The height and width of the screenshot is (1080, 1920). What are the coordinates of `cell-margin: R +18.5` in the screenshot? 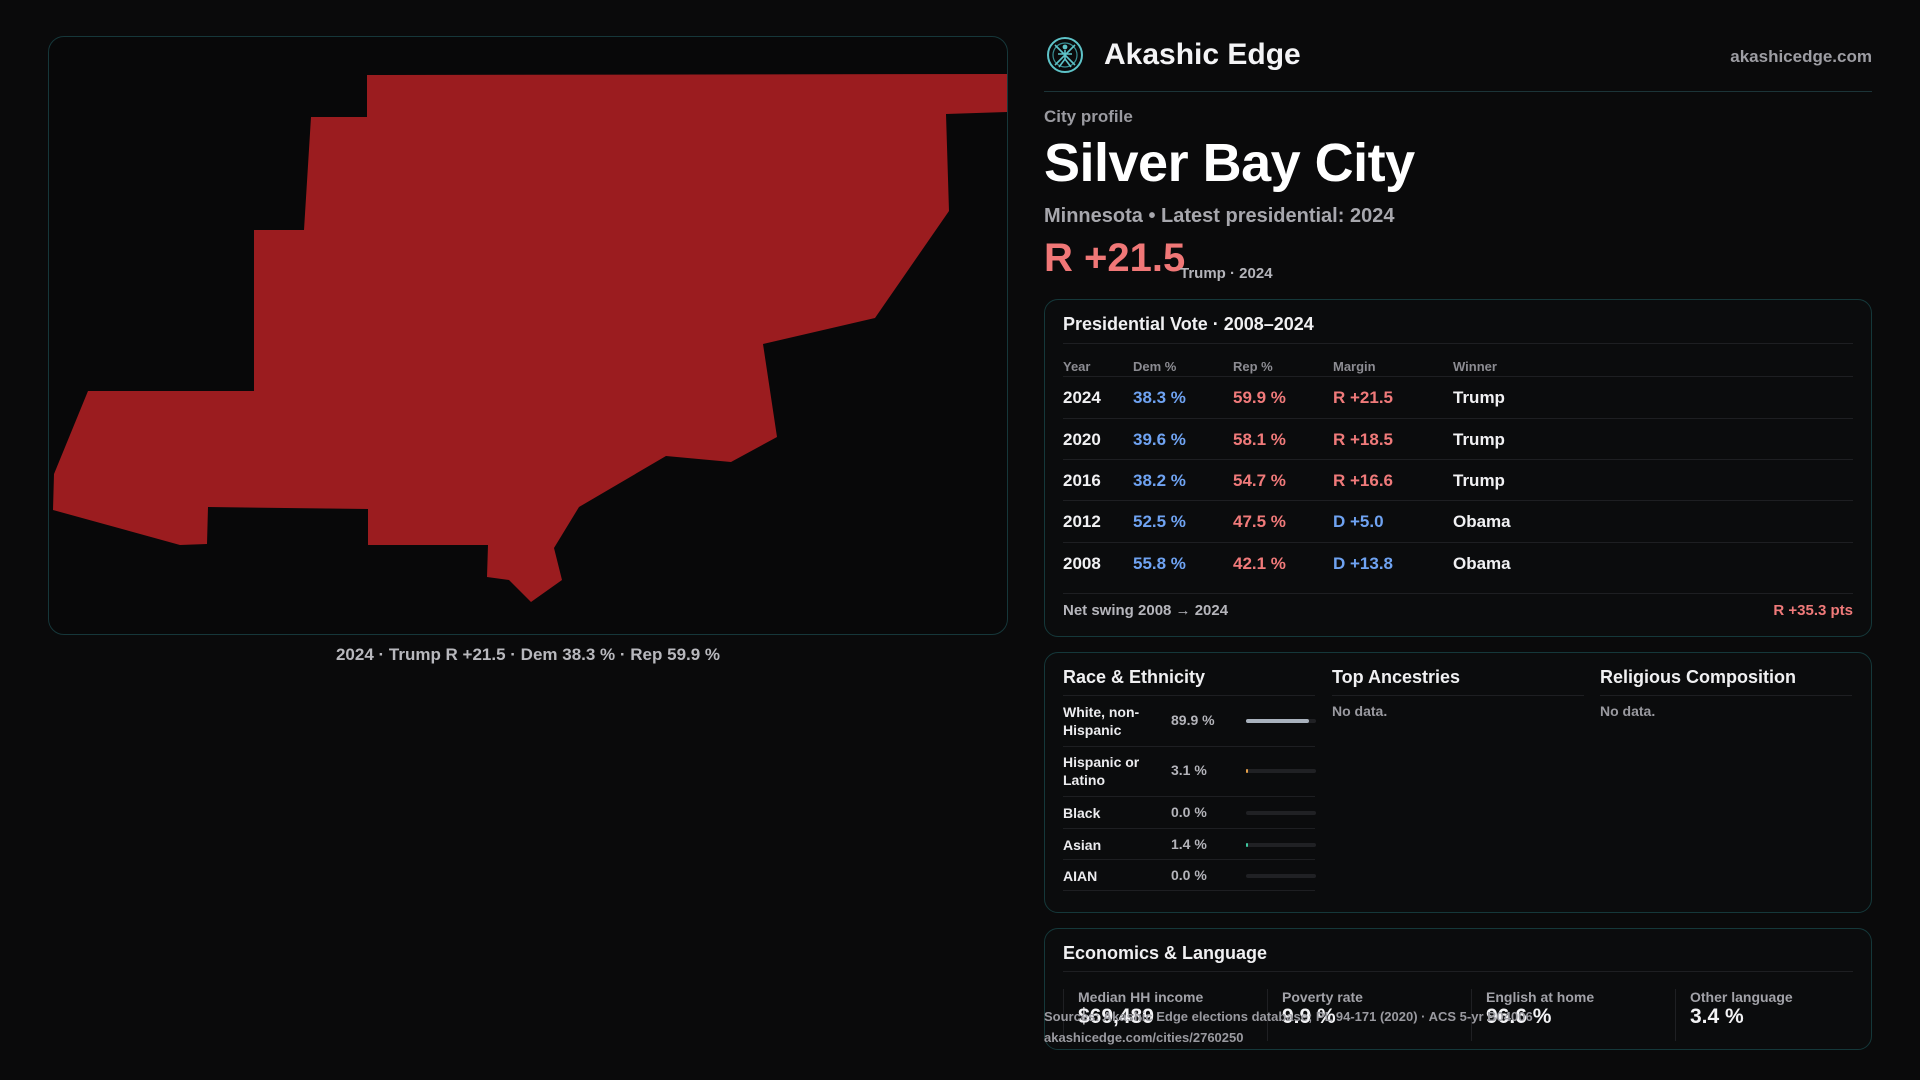 It's located at (1363, 439).